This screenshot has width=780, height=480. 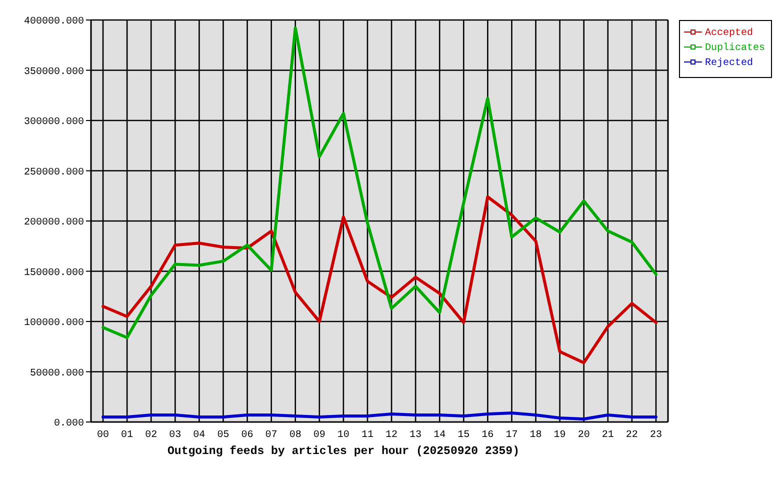 What do you see at coordinates (608, 436) in the screenshot?
I see `x-tick-label: 21` at bounding box center [608, 436].